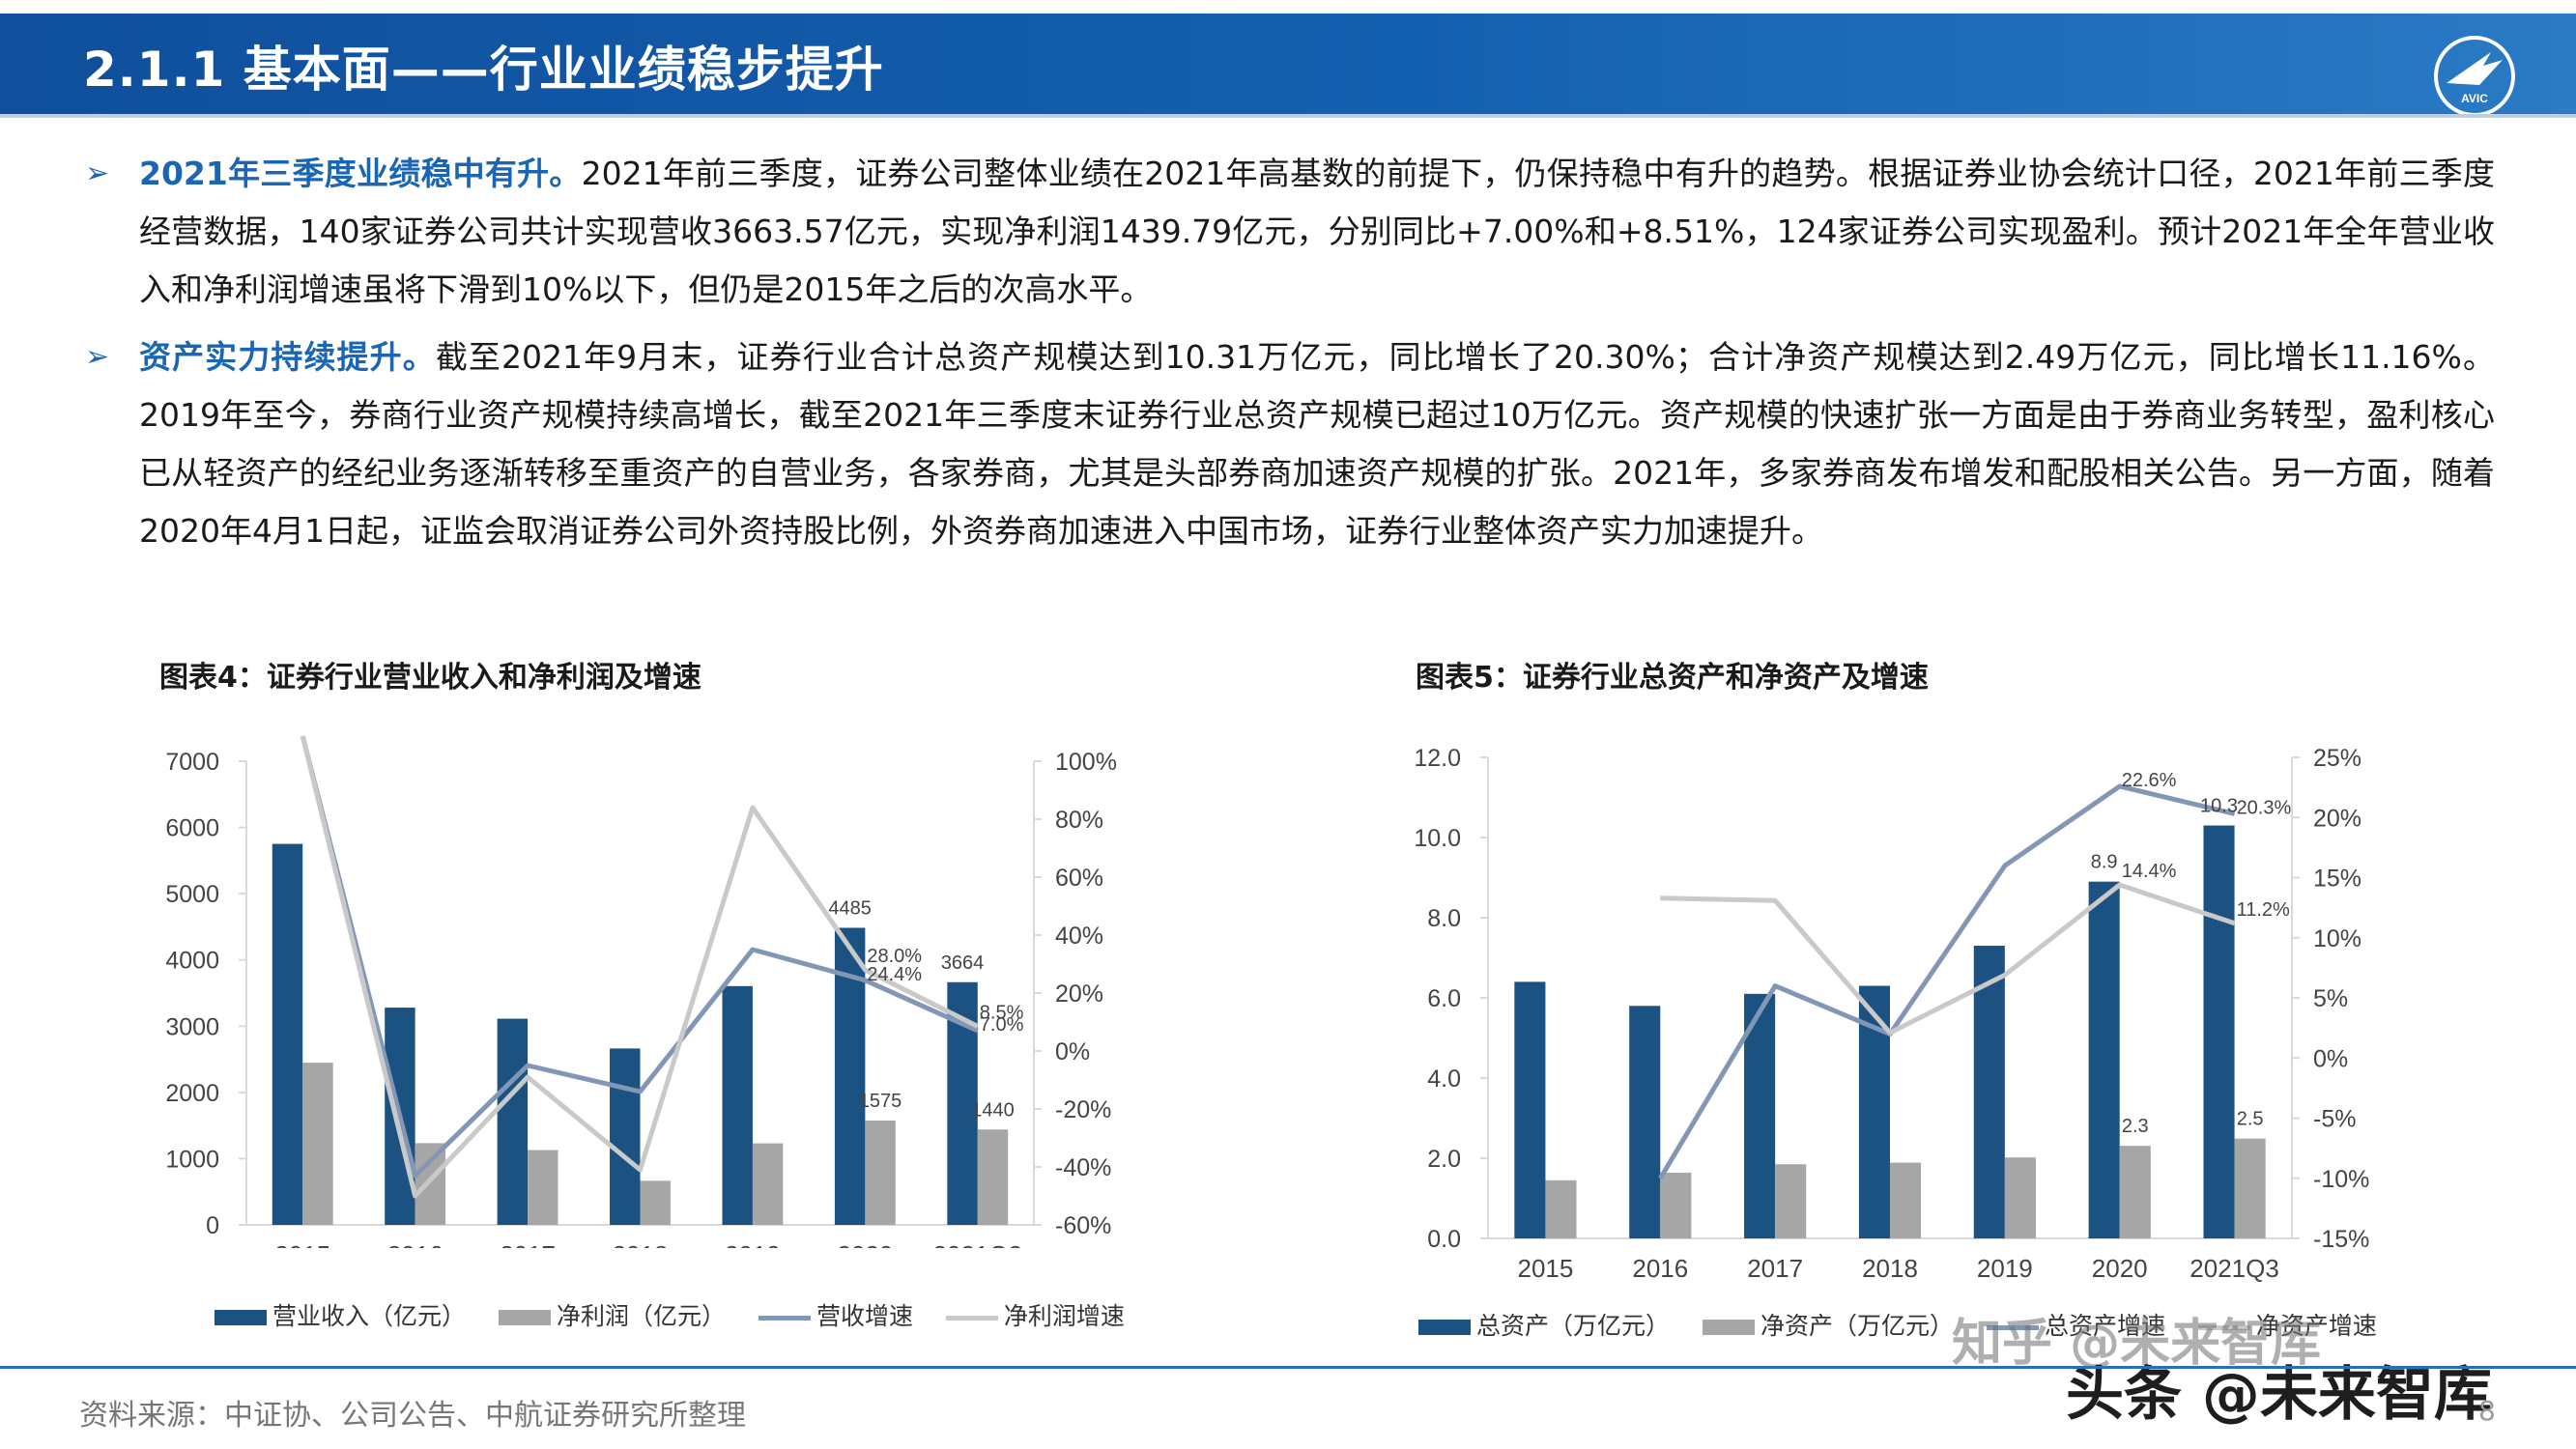 The height and width of the screenshot is (1449, 2576). I want to click on data-label: 1575, so click(881, 1101).